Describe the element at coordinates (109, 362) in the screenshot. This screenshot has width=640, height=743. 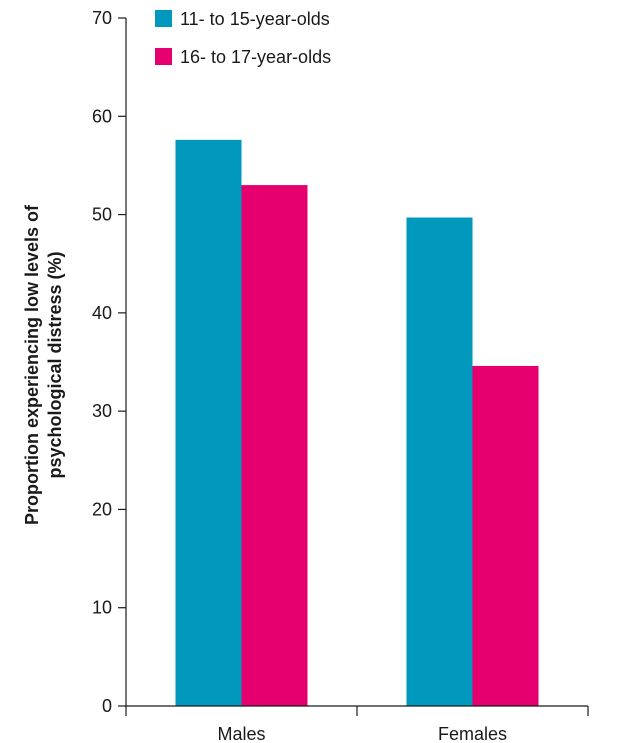
I see `y-axis: 0 10 20 30 40 50 60 70` at that location.